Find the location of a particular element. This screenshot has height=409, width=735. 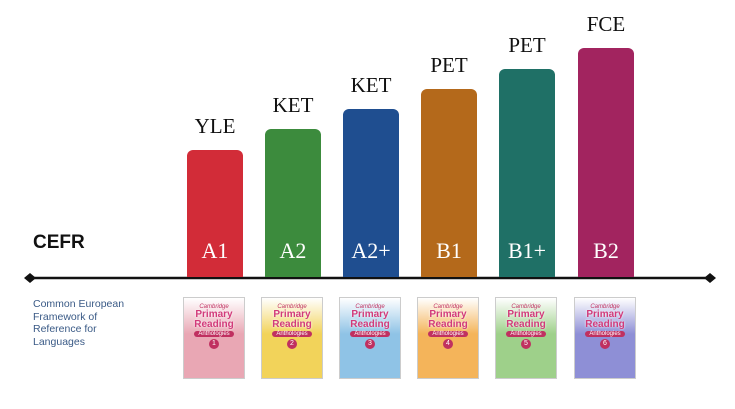

book-cover: Cambridge Primary Reading Anthologies 1 is located at coordinates (214, 338).